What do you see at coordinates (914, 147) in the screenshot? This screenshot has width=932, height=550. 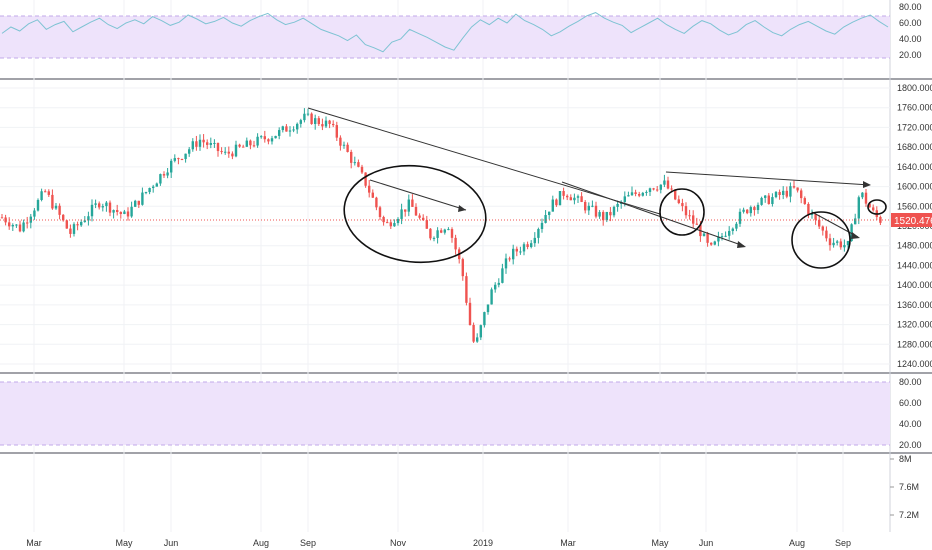 I see `price-tick: 1680.000` at bounding box center [914, 147].